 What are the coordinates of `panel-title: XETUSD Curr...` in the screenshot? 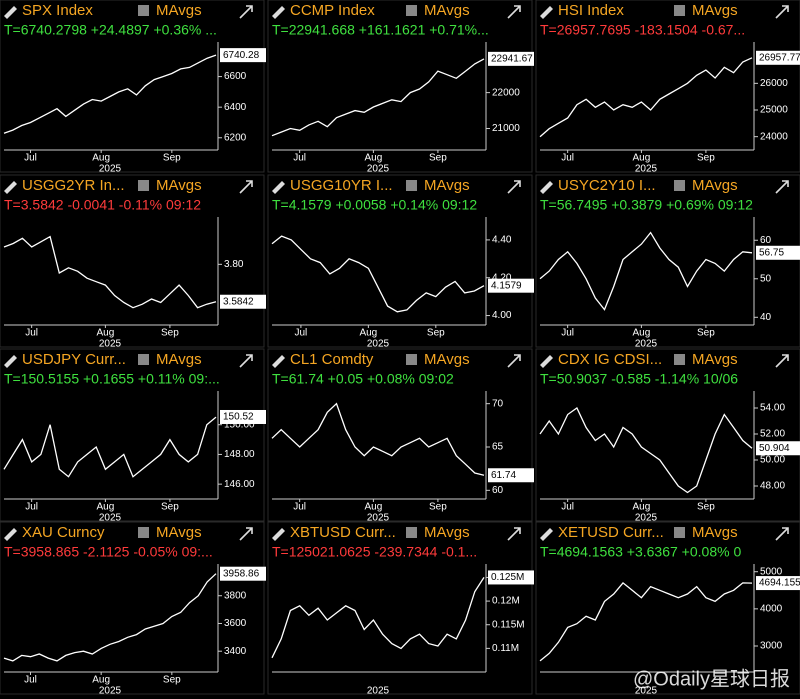 It's located at (611, 532).